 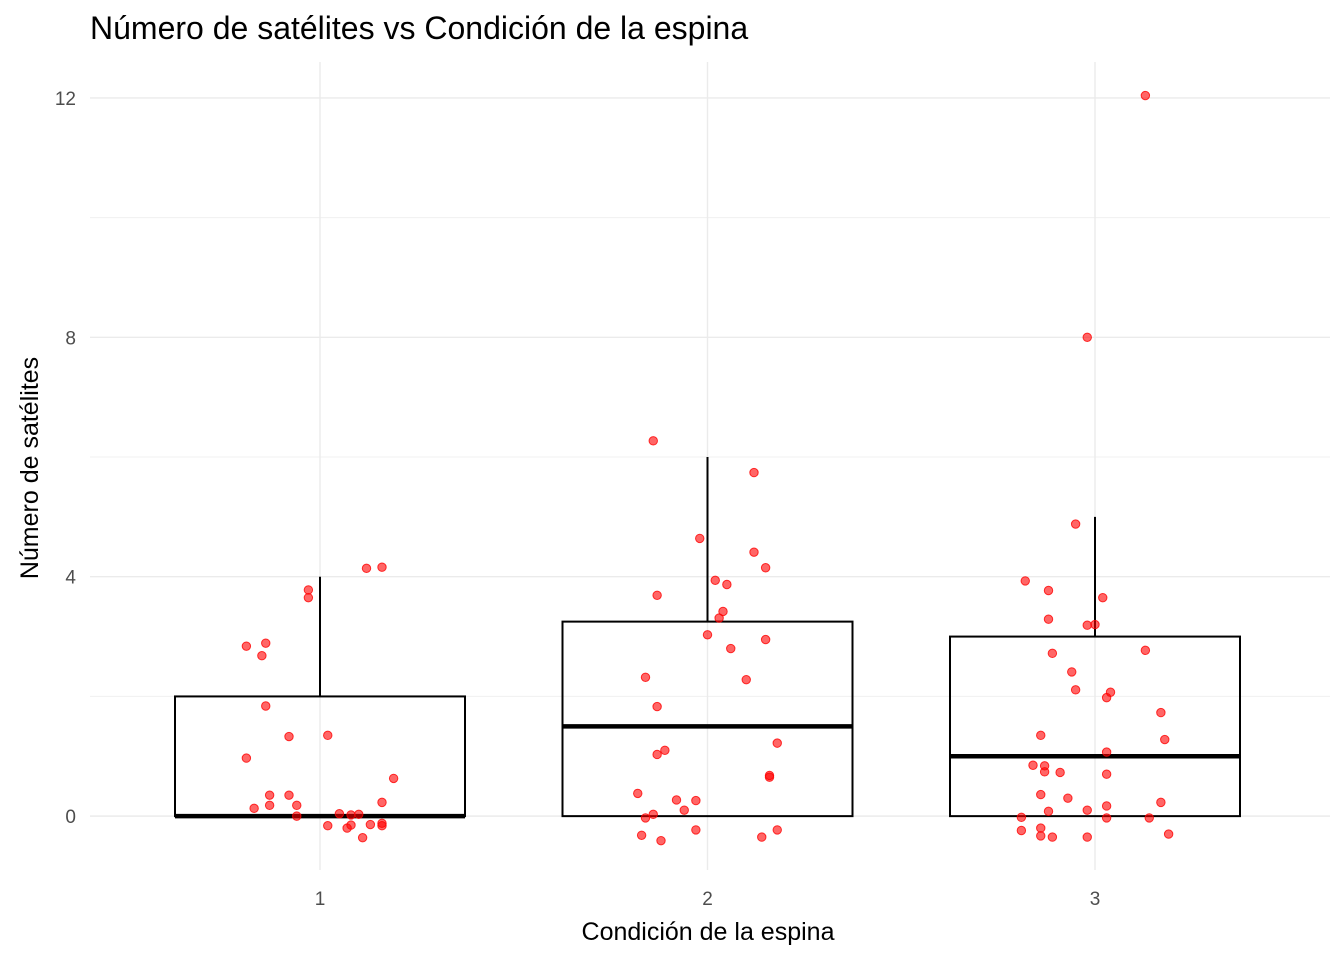 What do you see at coordinates (70, 578) in the screenshot?
I see `y-tick-label: 4` at bounding box center [70, 578].